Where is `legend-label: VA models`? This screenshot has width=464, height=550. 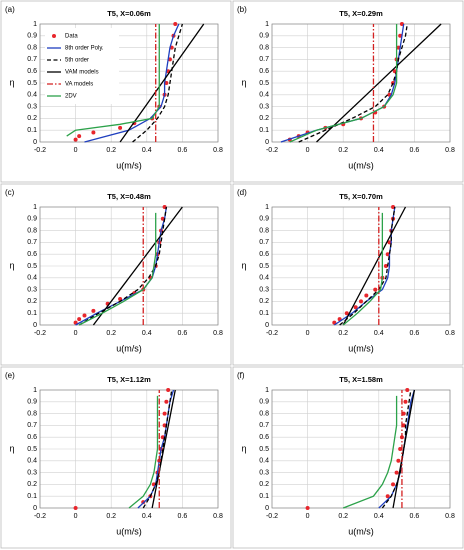 legend-label: VA models is located at coordinates (79, 85).